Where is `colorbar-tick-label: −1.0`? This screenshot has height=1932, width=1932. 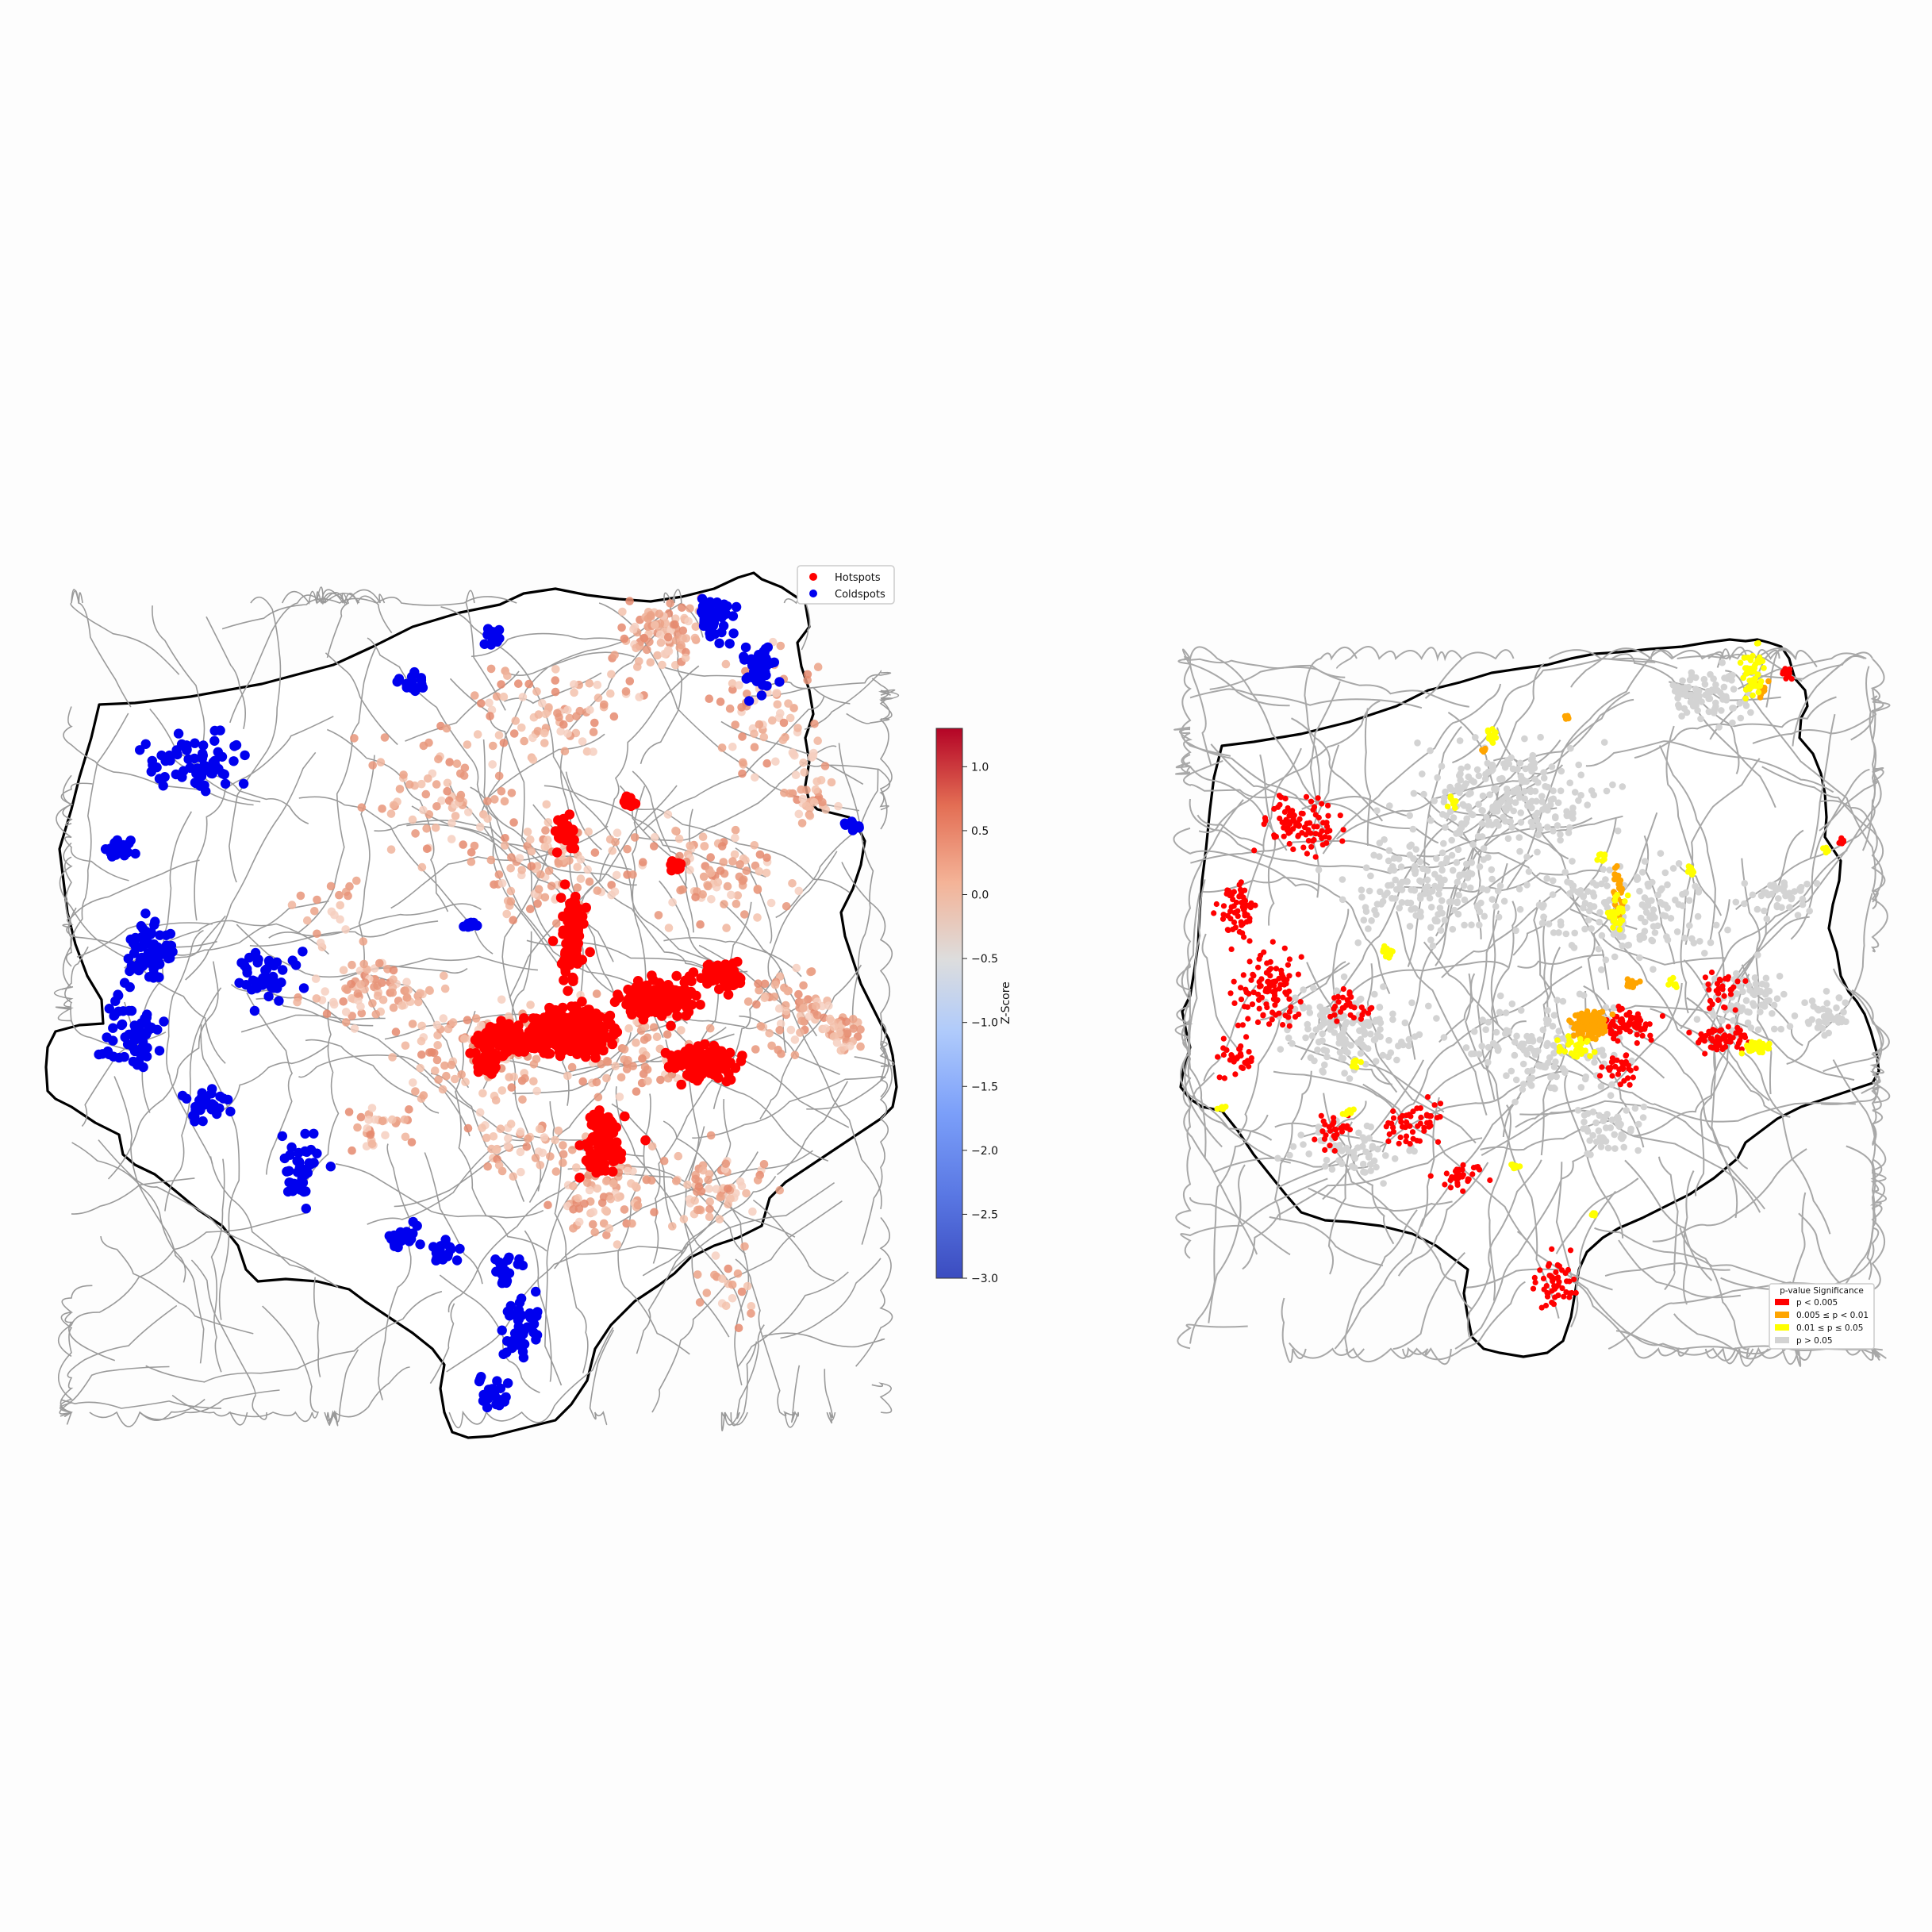 colorbar-tick-label: −1.0 is located at coordinates (984, 1023).